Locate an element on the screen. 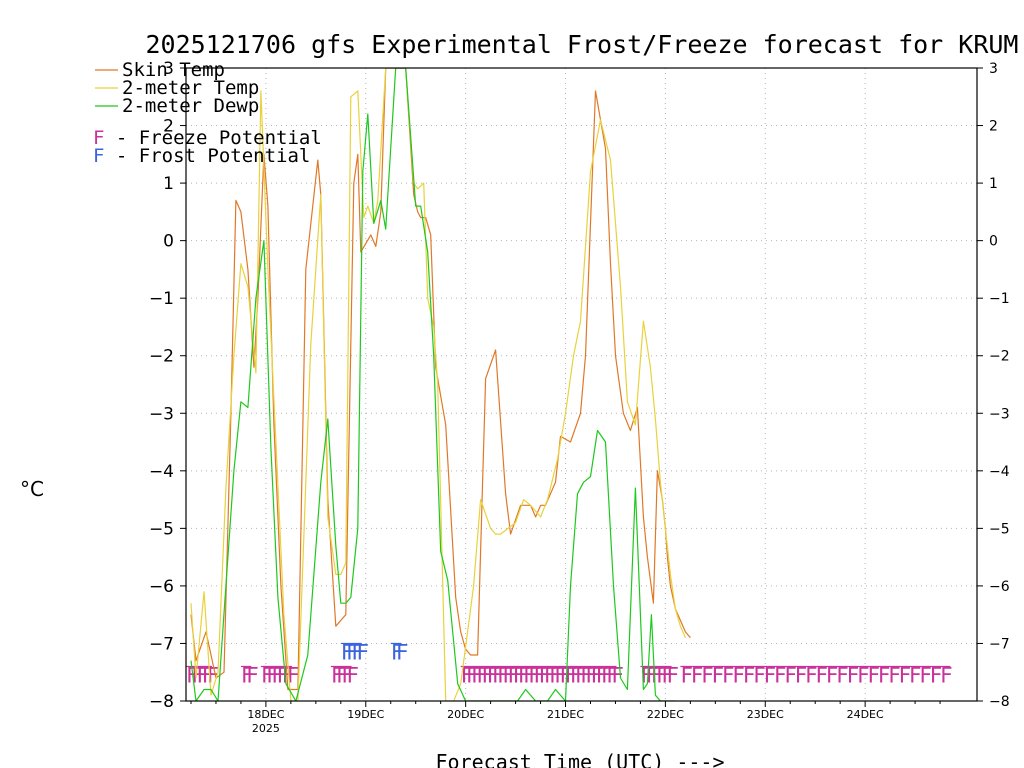  x-tick-label: 22DEC is located at coordinates (665, 714).